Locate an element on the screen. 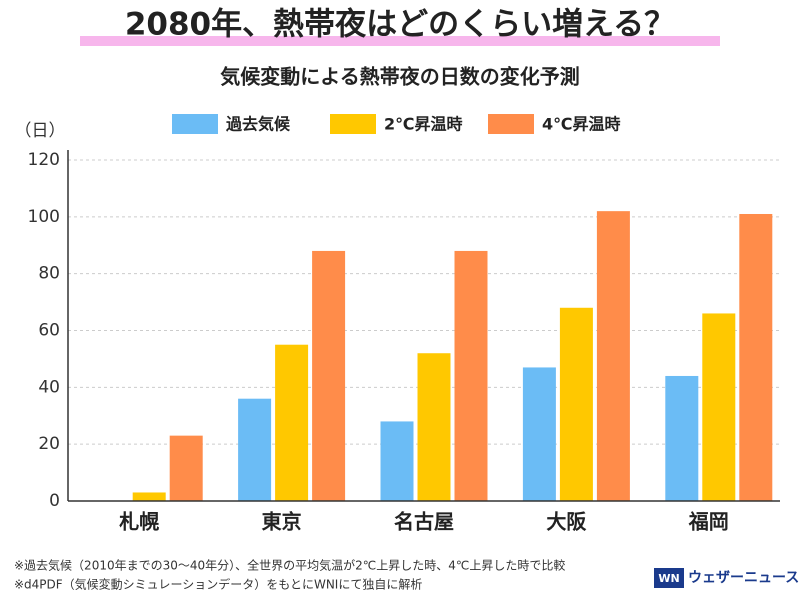  legend-label: 2℃昇温時 is located at coordinates (423, 124).